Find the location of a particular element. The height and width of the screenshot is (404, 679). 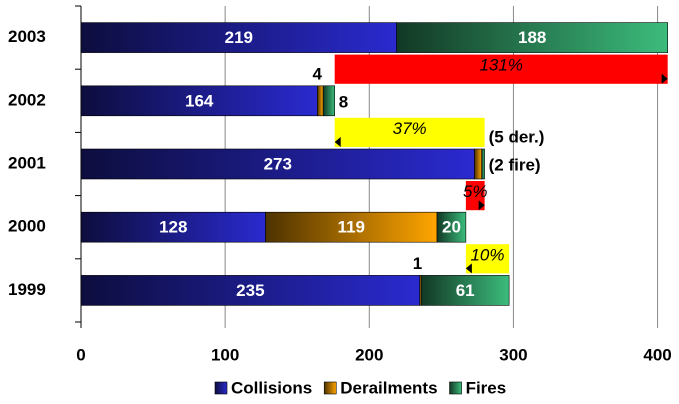

change-label: 37% is located at coordinates (410, 128).